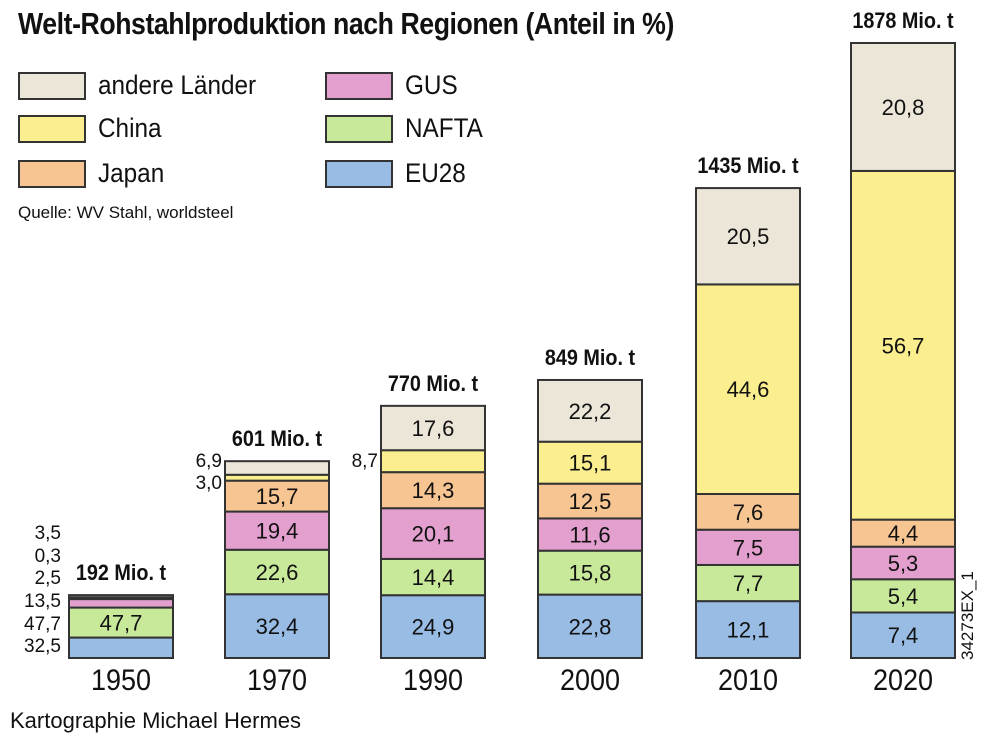 The image size is (1000, 739). Describe the element at coordinates (748, 681) in the screenshot. I see `x-tick-label: 2010` at that location.